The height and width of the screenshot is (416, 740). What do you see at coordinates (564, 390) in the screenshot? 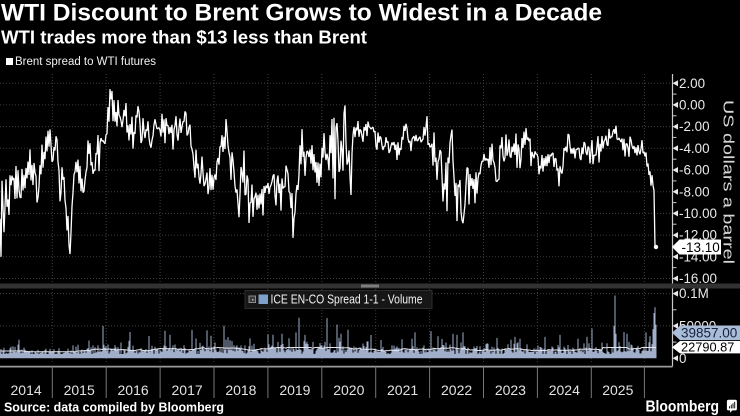
I see `svg-text: 2024` at bounding box center [564, 390].